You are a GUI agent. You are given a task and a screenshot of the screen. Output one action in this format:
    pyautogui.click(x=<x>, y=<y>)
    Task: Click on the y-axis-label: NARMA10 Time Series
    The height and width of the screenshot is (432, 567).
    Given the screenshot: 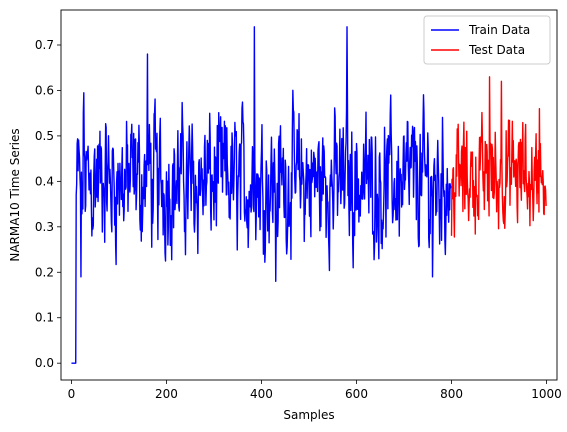 What is the action you would take?
    pyautogui.click(x=15, y=194)
    